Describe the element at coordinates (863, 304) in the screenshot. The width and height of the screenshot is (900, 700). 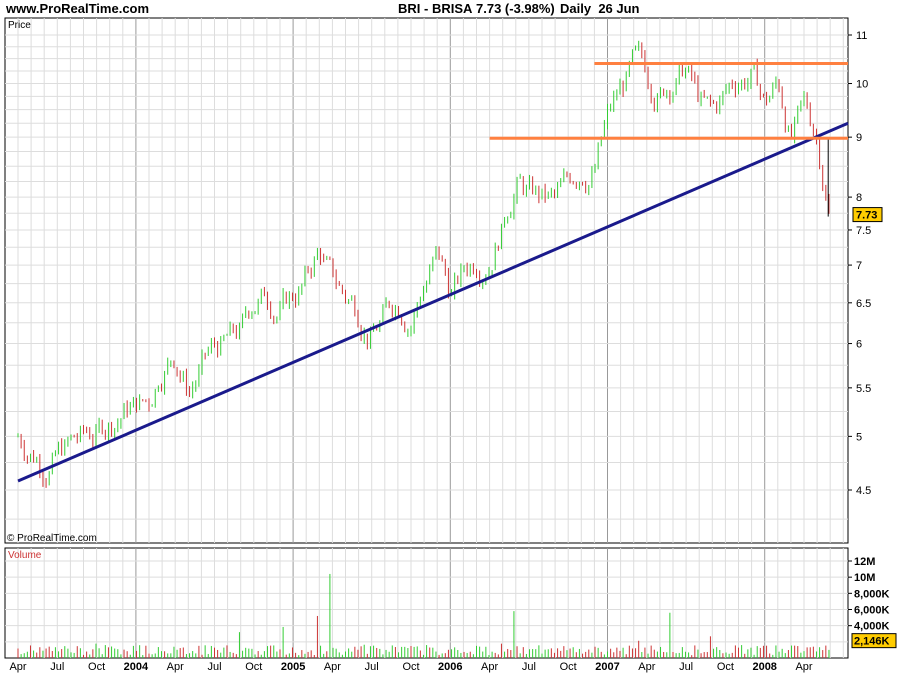
I see `price-tick-label: 6.5` at that location.